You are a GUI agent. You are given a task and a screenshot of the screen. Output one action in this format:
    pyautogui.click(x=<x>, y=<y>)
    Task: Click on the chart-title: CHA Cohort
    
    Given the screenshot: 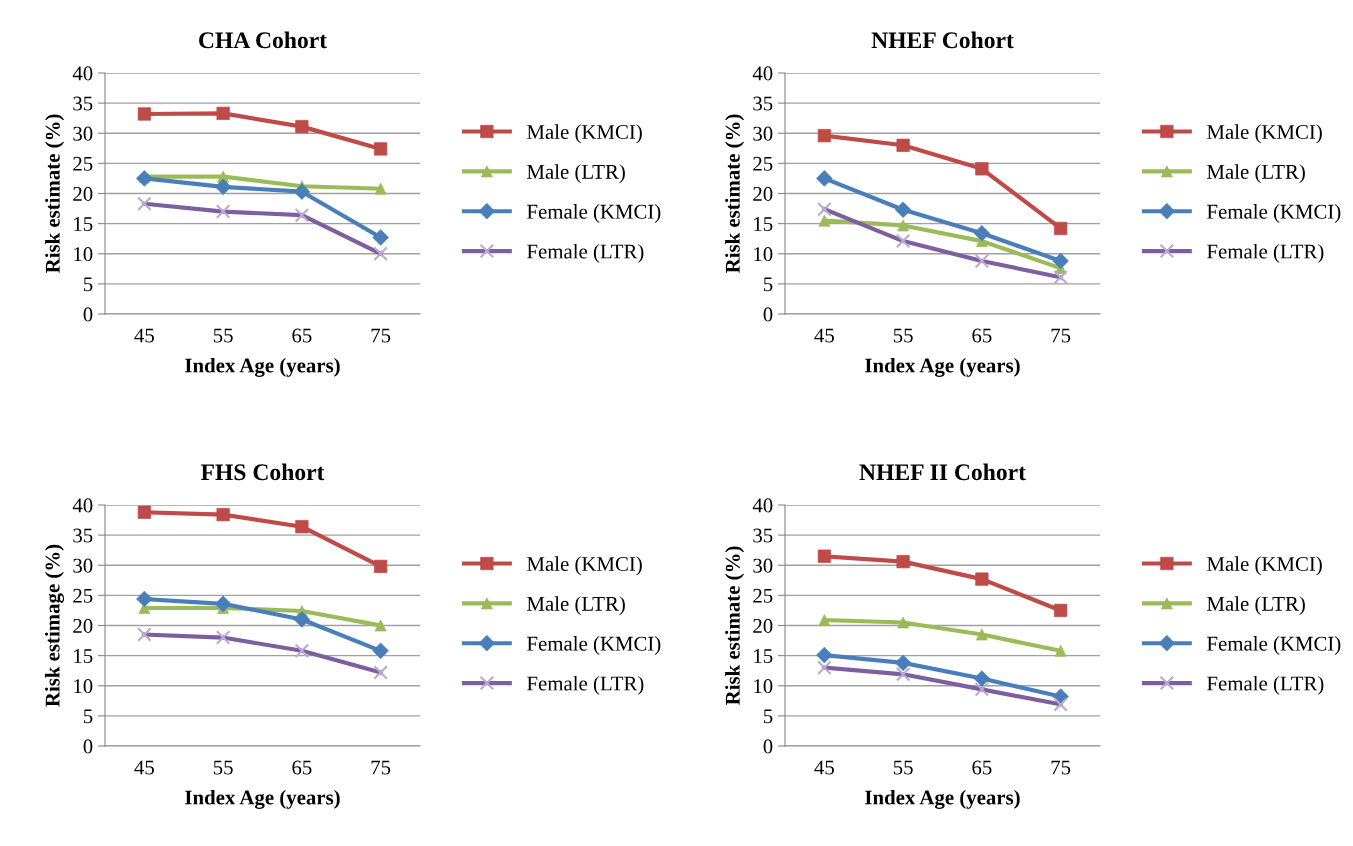 What is the action you would take?
    pyautogui.click(x=263, y=40)
    